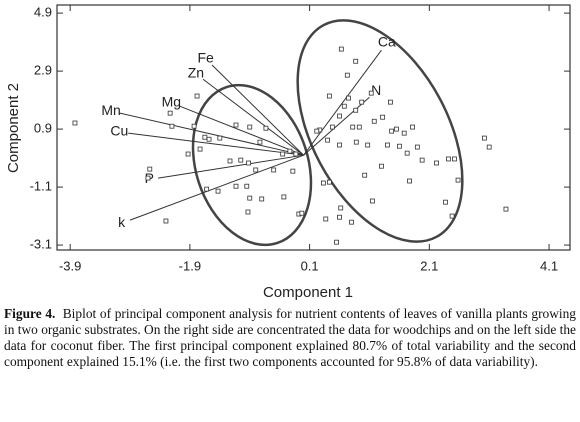 This screenshot has width=580, height=422. What do you see at coordinates (549, 265) in the screenshot?
I see `x-tick-label: 4.1` at bounding box center [549, 265].